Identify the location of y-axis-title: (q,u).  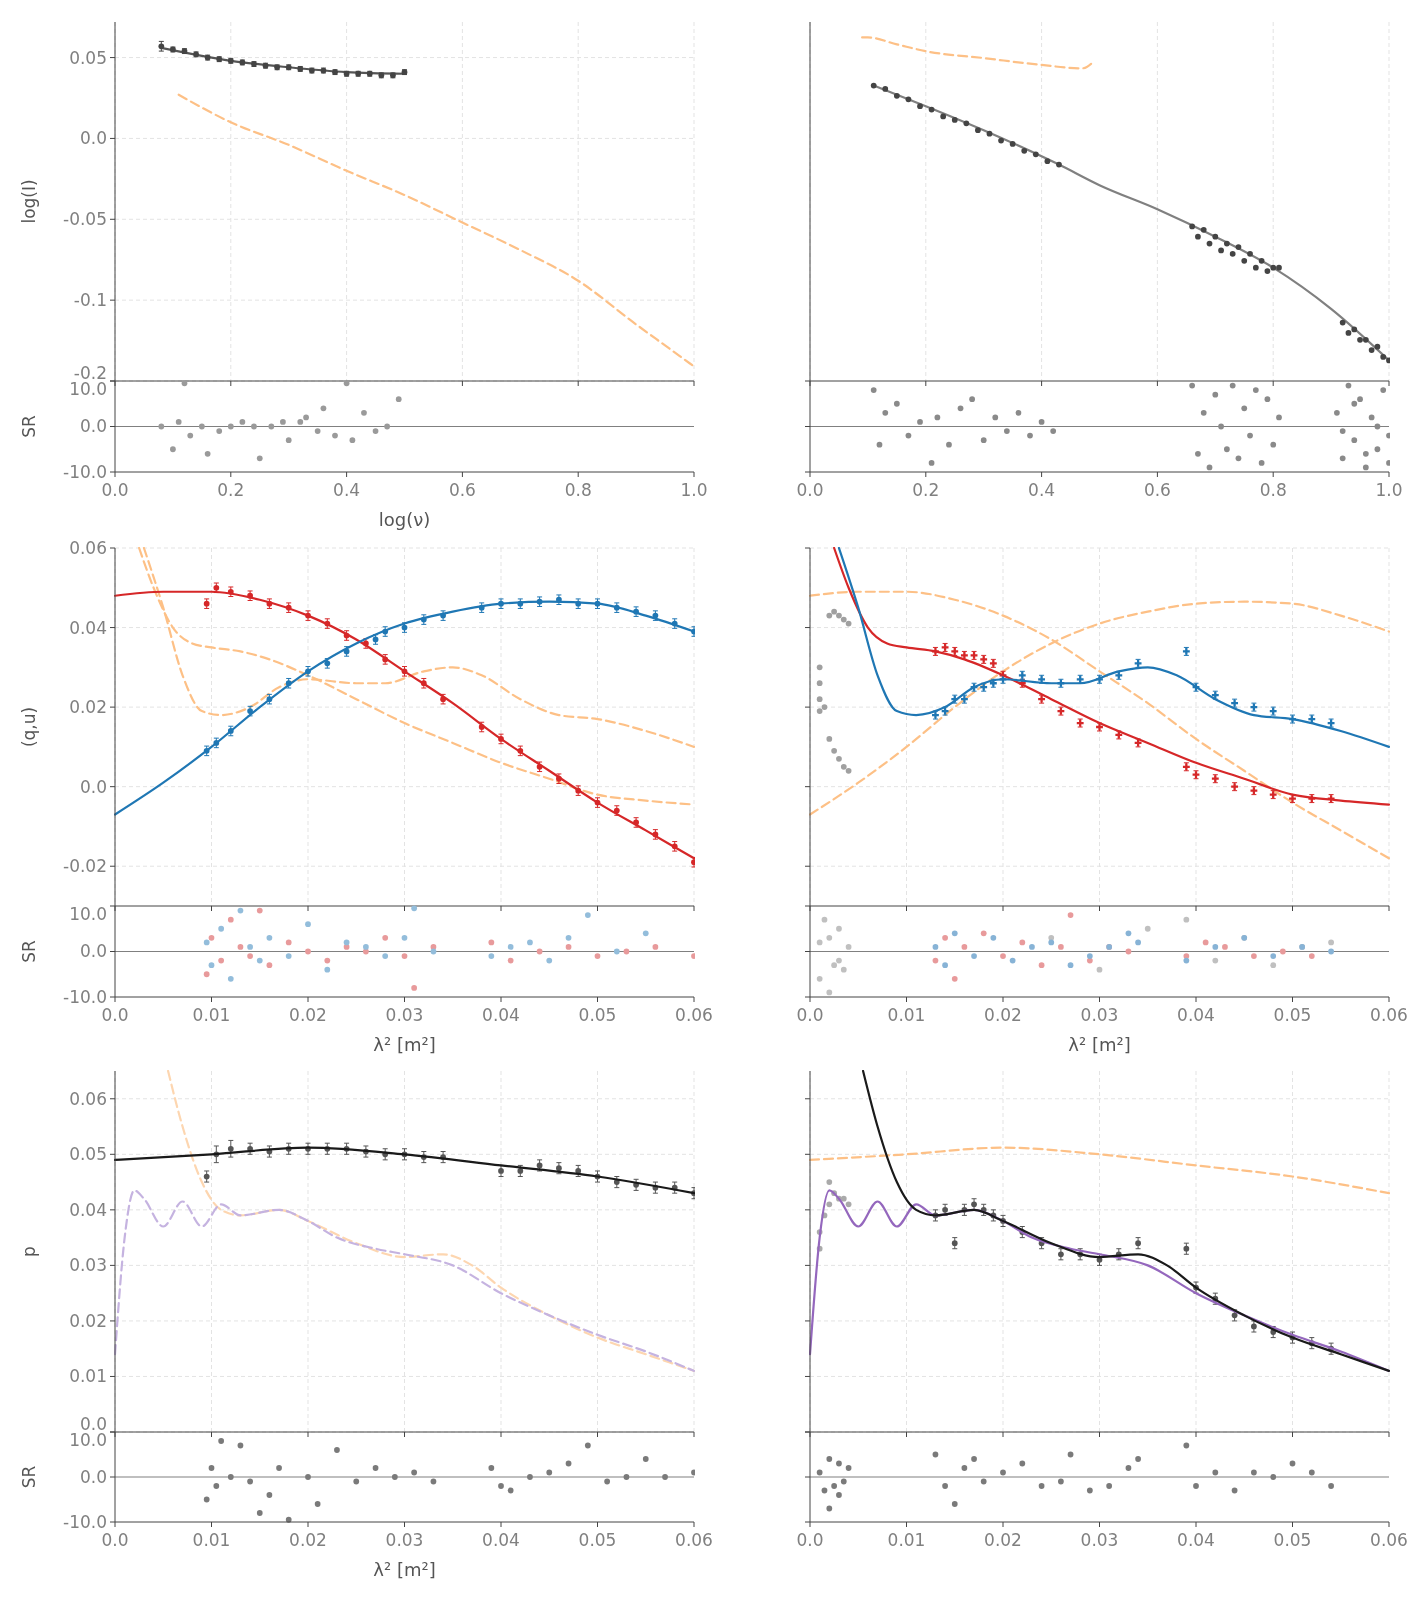
(29, 727).